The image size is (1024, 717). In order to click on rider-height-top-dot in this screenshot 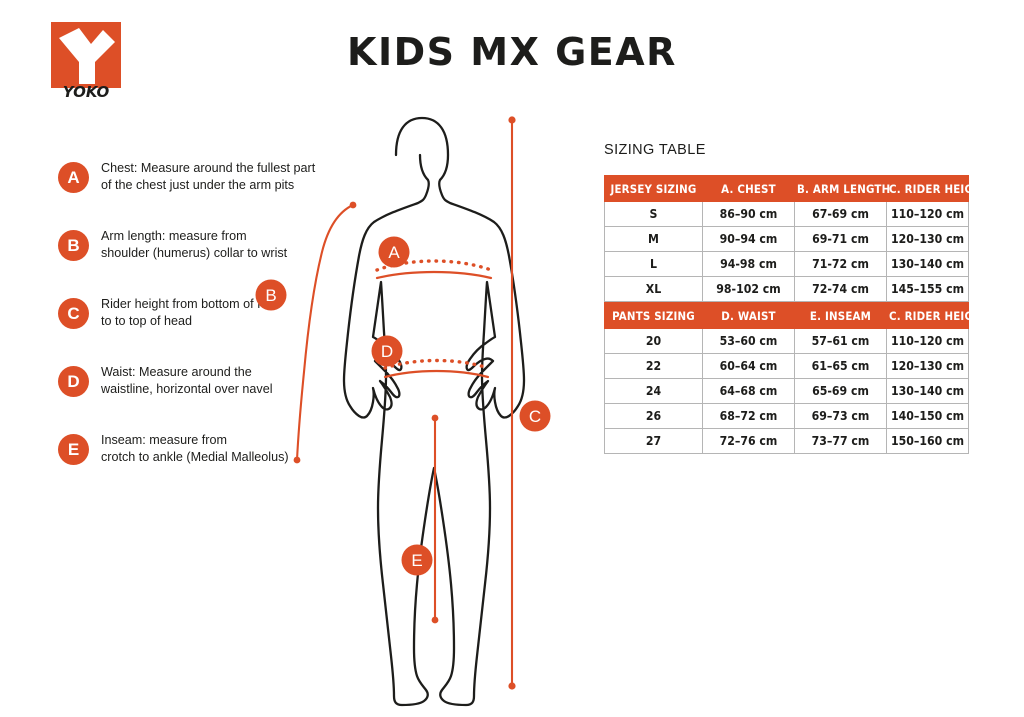, I will do `click(512, 120)`.